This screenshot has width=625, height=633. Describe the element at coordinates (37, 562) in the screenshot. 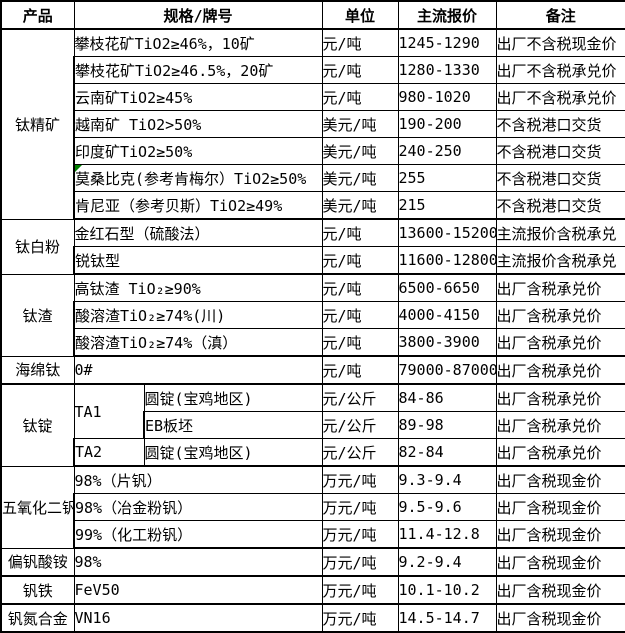

I see `product-cell: 偏钒酸铵` at that location.